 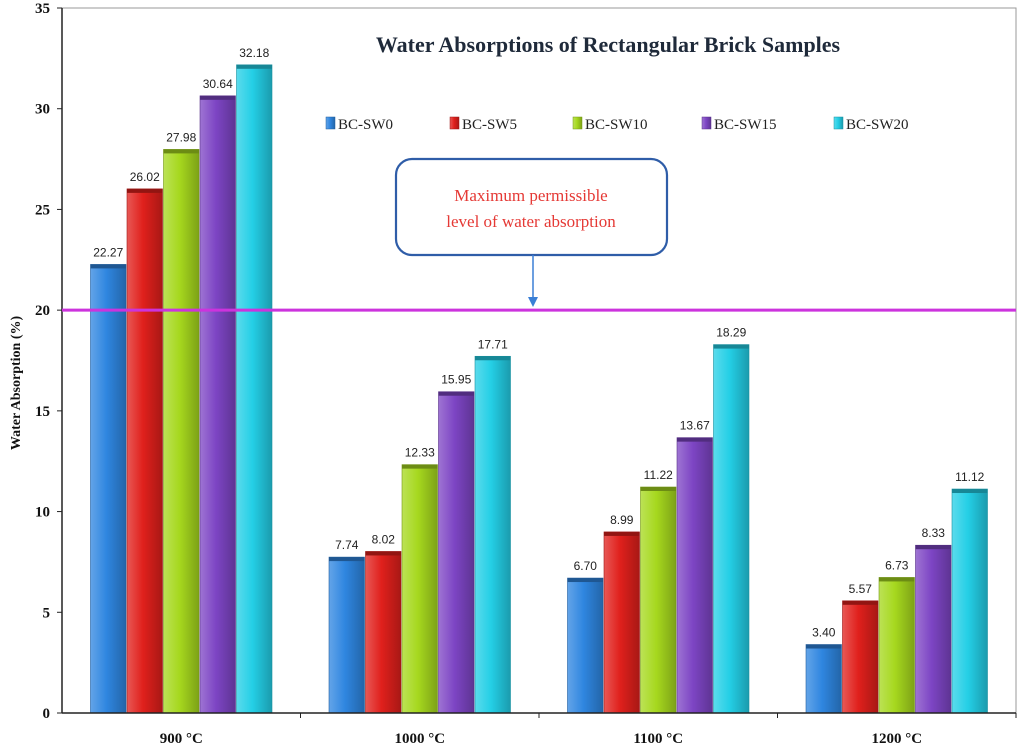 I want to click on y-tick-label: 25, so click(x=42, y=210).